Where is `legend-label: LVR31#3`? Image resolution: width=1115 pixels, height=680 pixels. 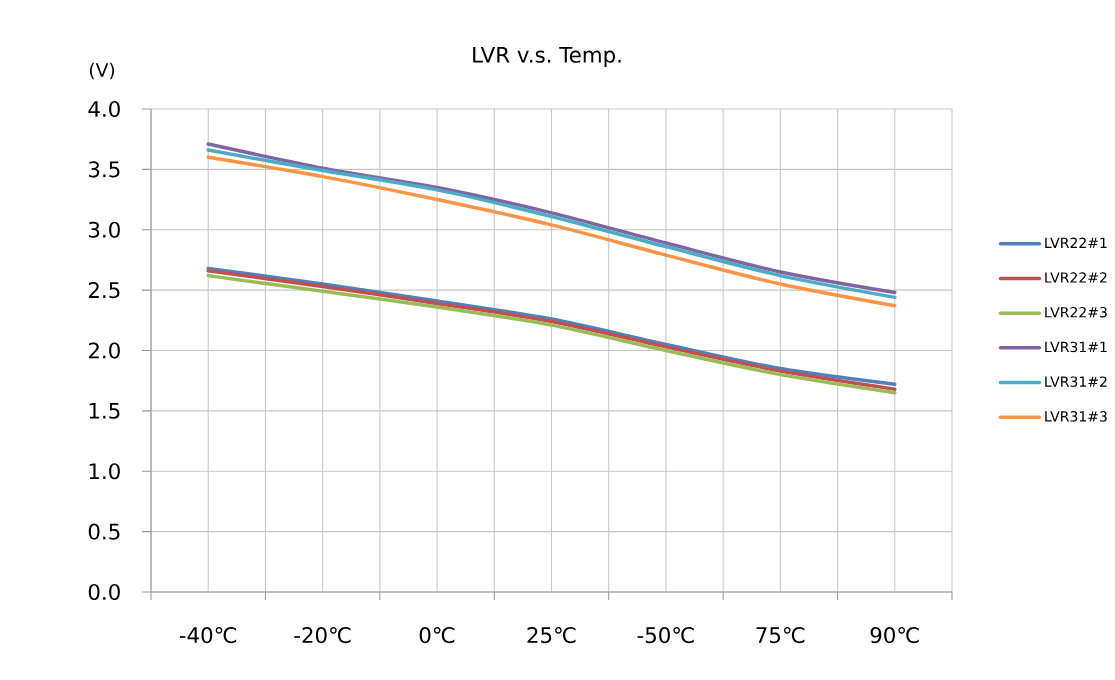
legend-label: LVR31#3 is located at coordinates (1076, 416).